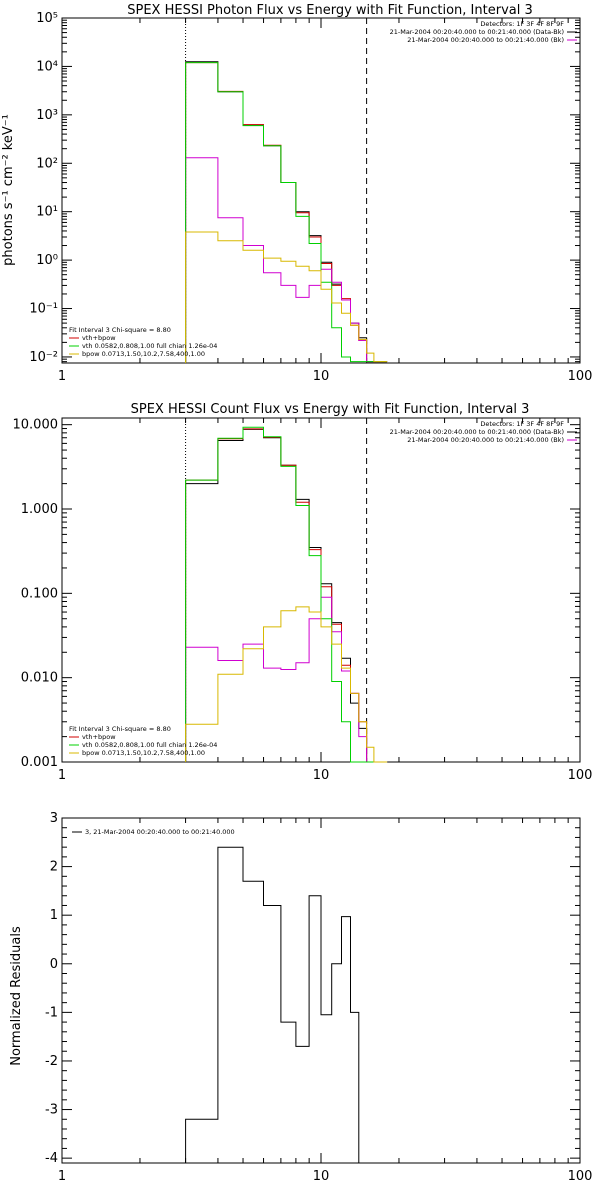 This screenshot has width=600, height=1200. Describe the element at coordinates (36, 425) in the screenshot. I see `y-tick-label: 10.000` at that location.